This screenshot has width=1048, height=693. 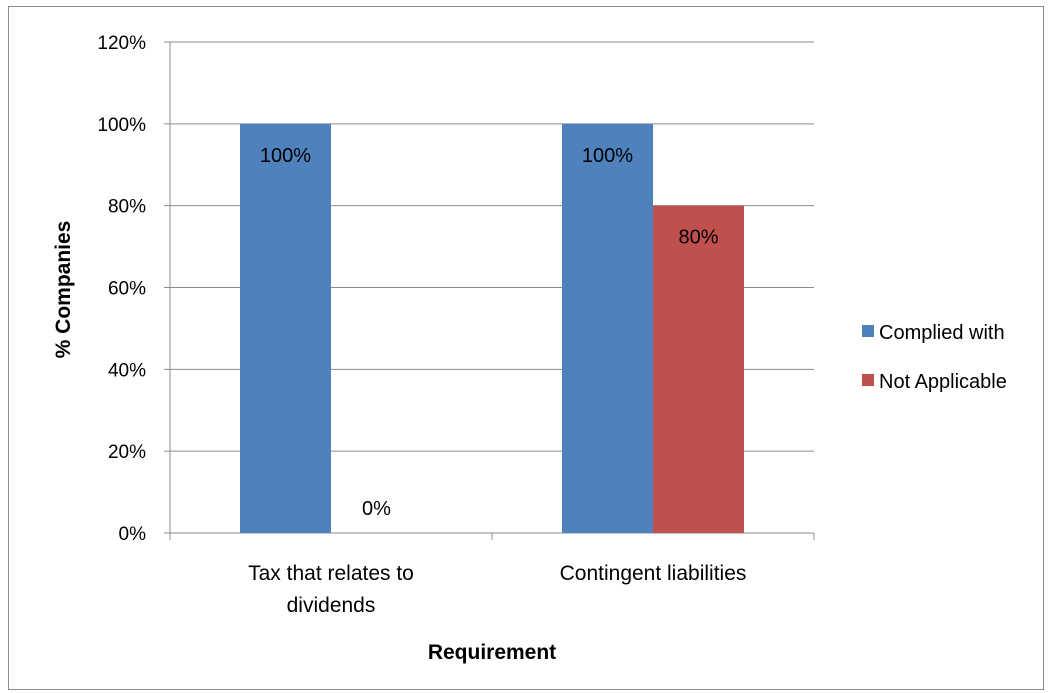 What do you see at coordinates (121, 125) in the screenshot?
I see `y-tick-label: 100%` at bounding box center [121, 125].